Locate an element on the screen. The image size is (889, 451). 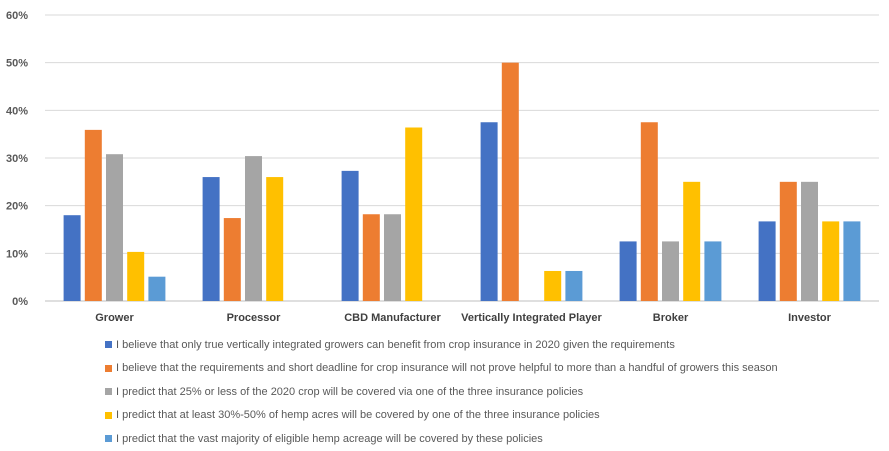
x-tick-label: Broker is located at coordinates (671, 318).